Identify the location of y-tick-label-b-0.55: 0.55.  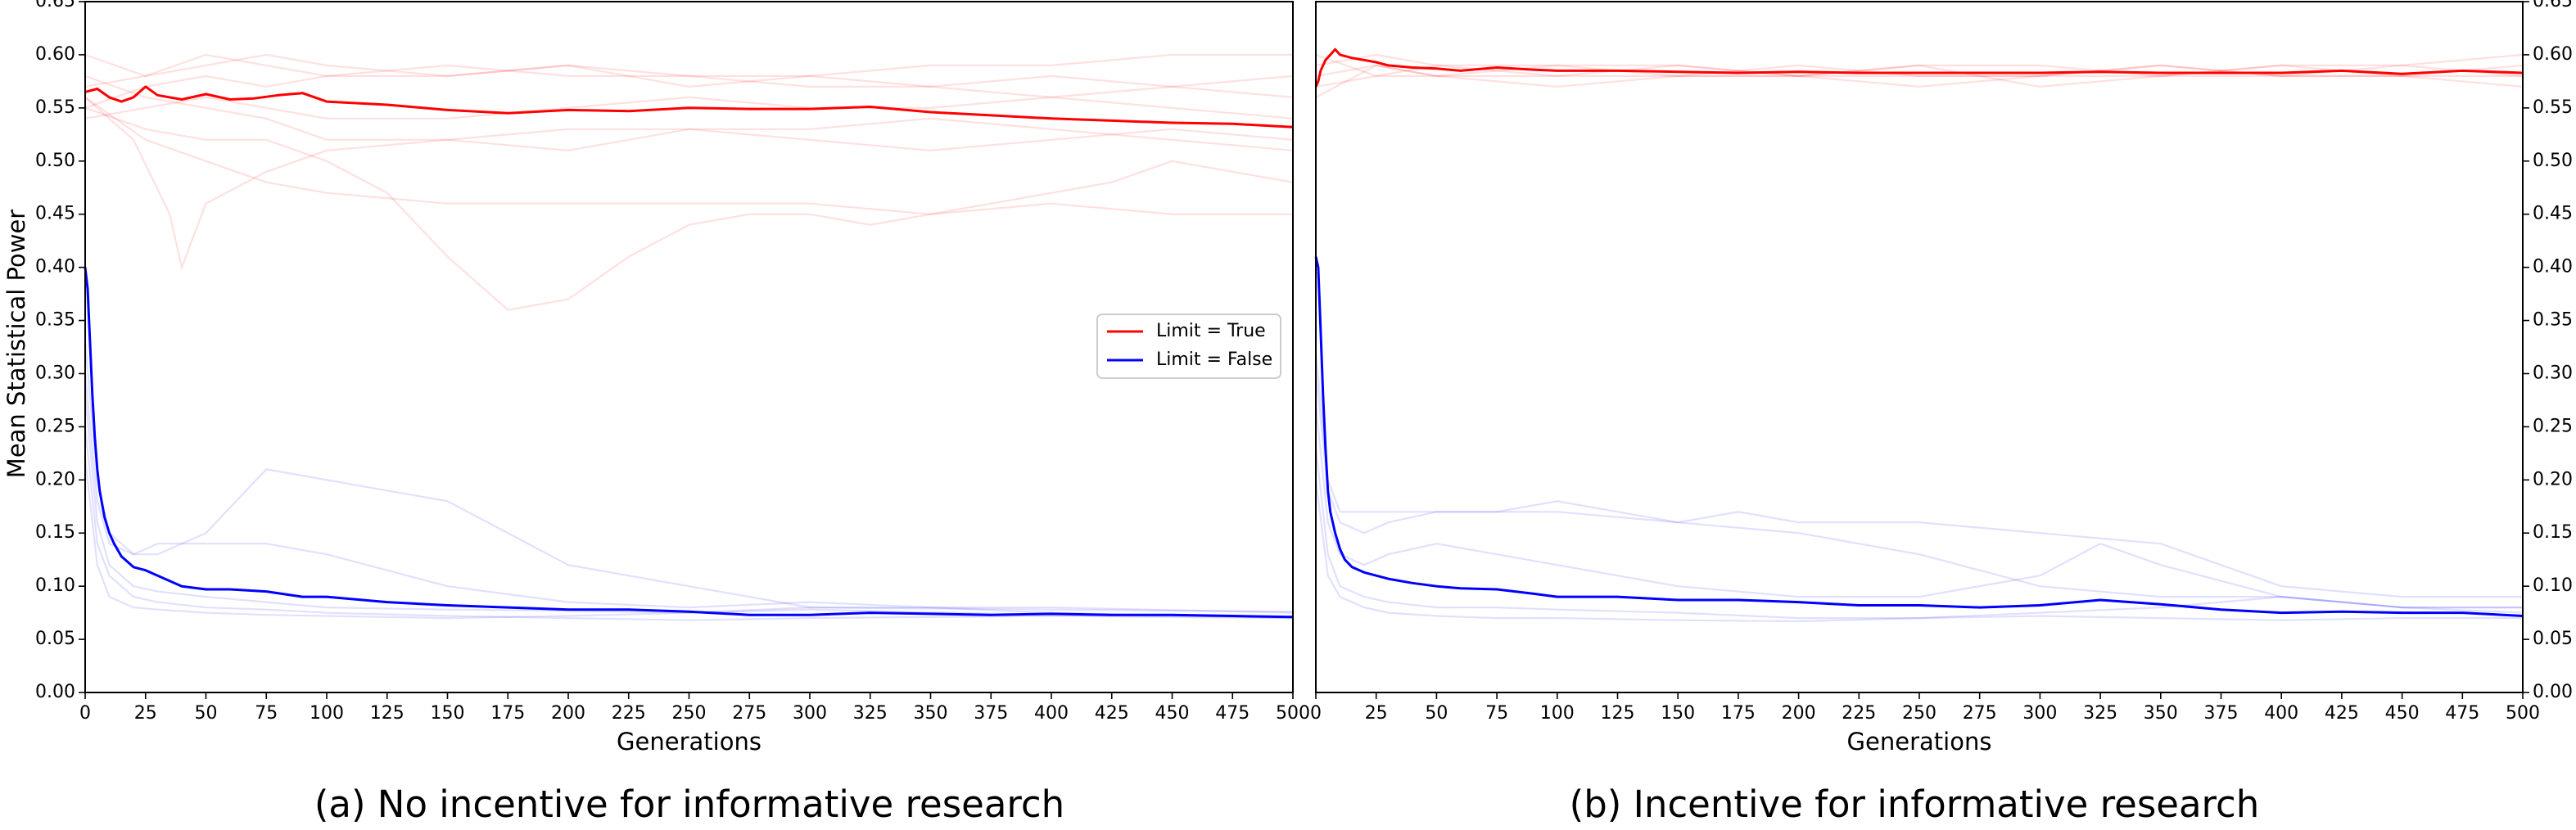
(2553, 107).